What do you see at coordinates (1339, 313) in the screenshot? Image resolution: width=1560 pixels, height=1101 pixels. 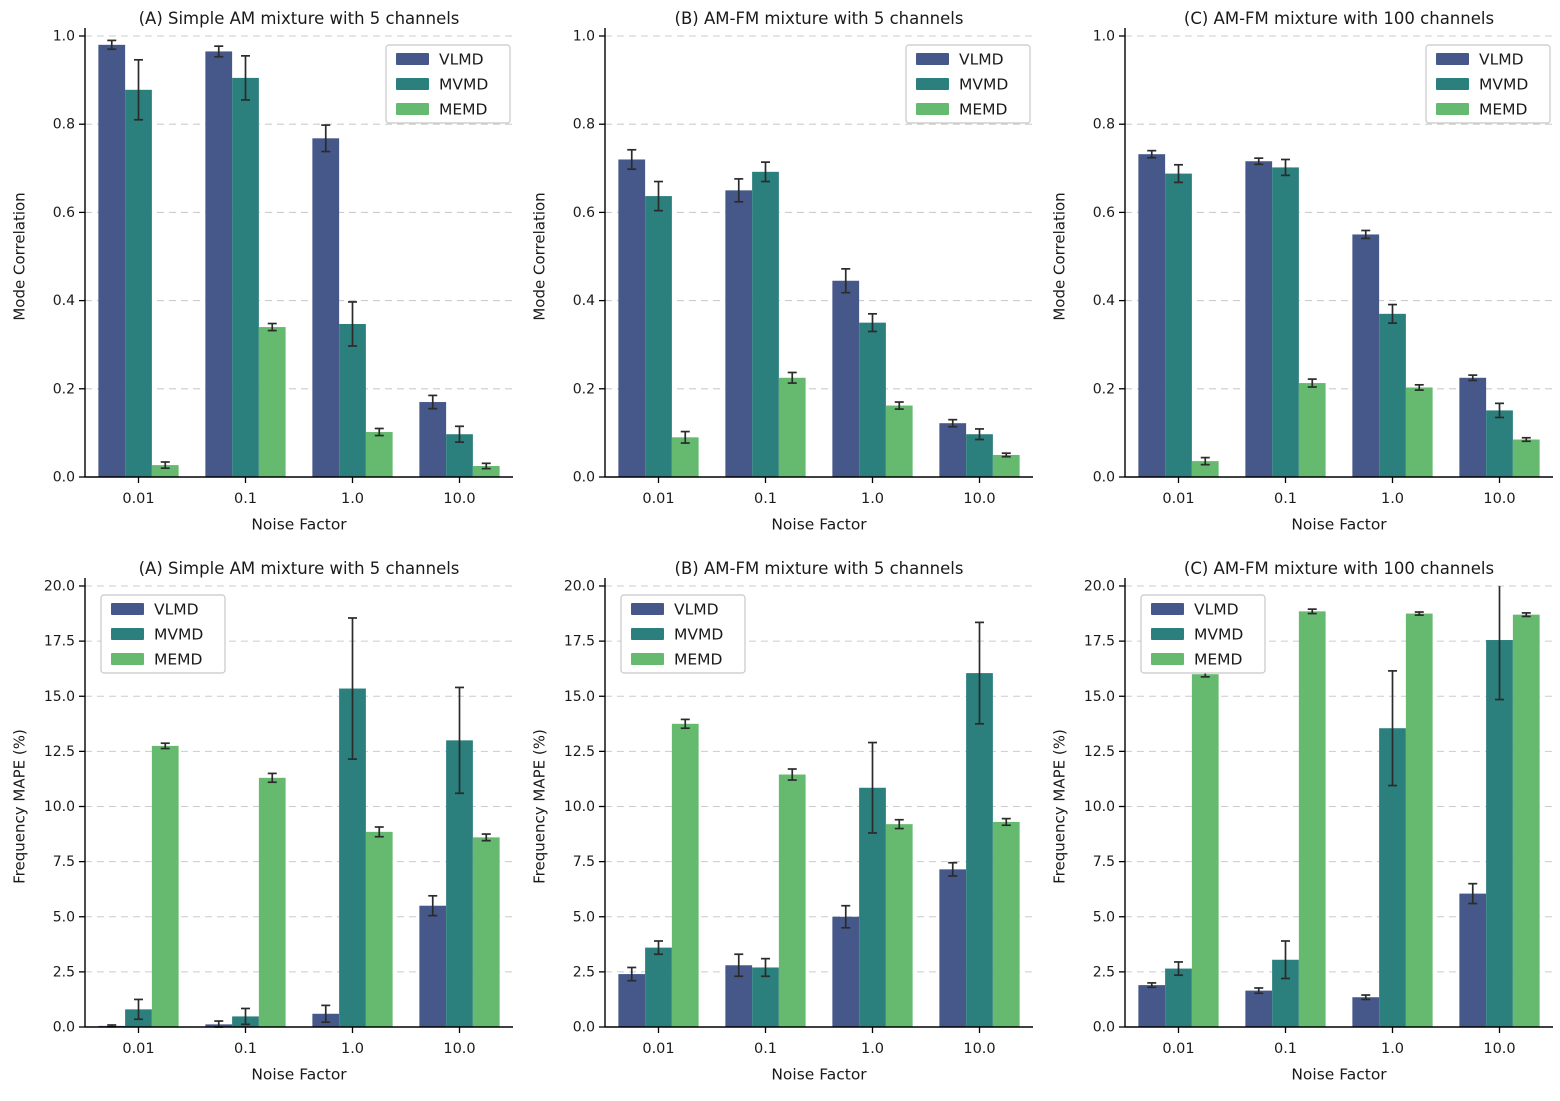 I see `bars-layer` at bounding box center [1339, 313].